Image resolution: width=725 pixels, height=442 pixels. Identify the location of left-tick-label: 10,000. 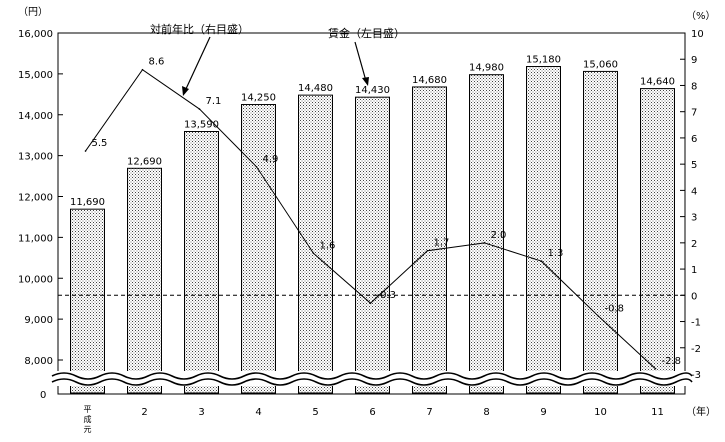
(35, 279).